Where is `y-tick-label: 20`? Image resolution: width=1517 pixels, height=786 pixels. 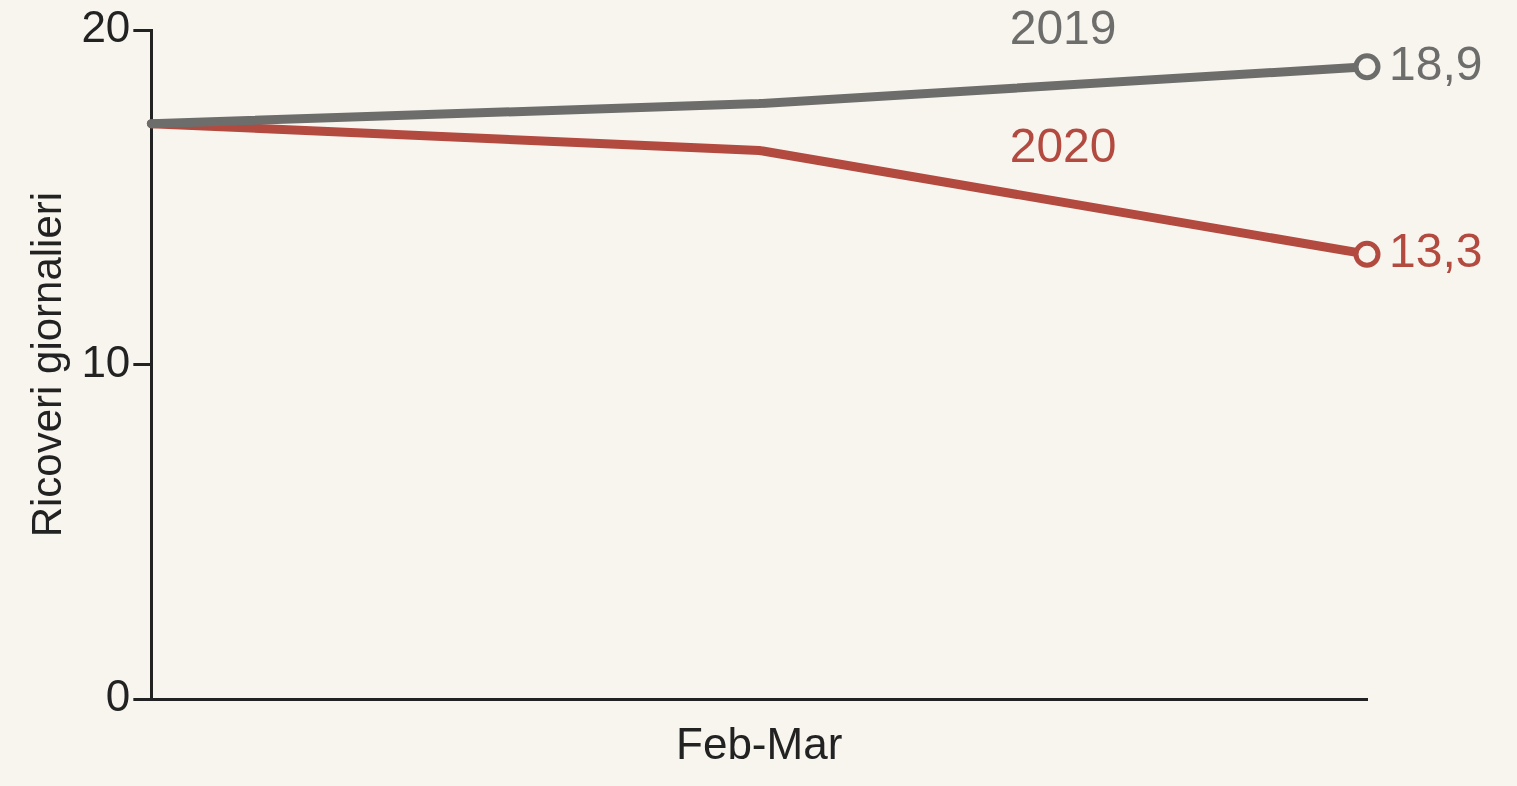
y-tick-label: 20 is located at coordinates (106, 27).